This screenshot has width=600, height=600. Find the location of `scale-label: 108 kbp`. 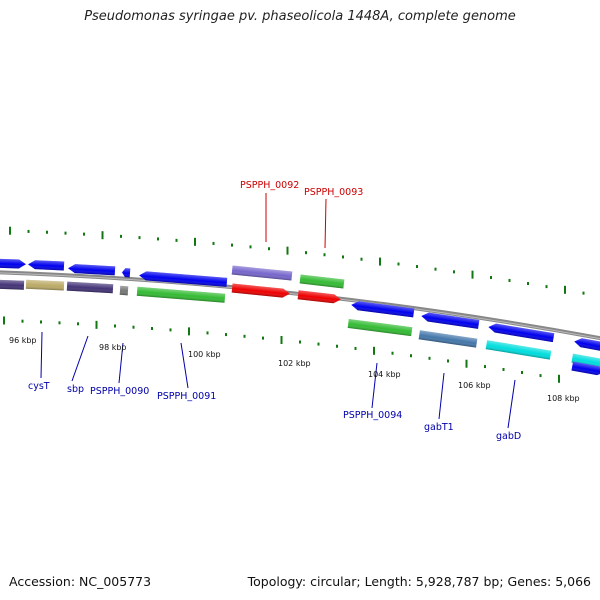

scale-label: 108 kbp is located at coordinates (563, 398).